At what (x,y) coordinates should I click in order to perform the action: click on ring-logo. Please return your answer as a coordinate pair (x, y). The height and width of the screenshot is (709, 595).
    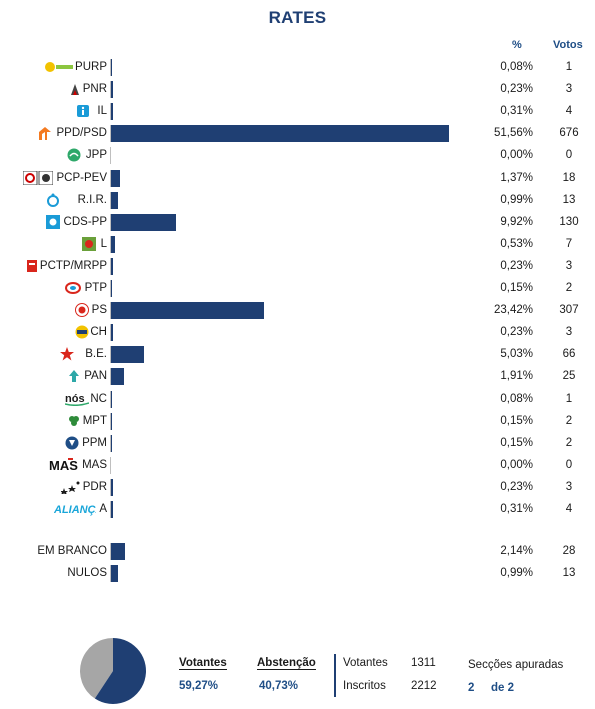
    Looking at the image, I should click on (53, 200).